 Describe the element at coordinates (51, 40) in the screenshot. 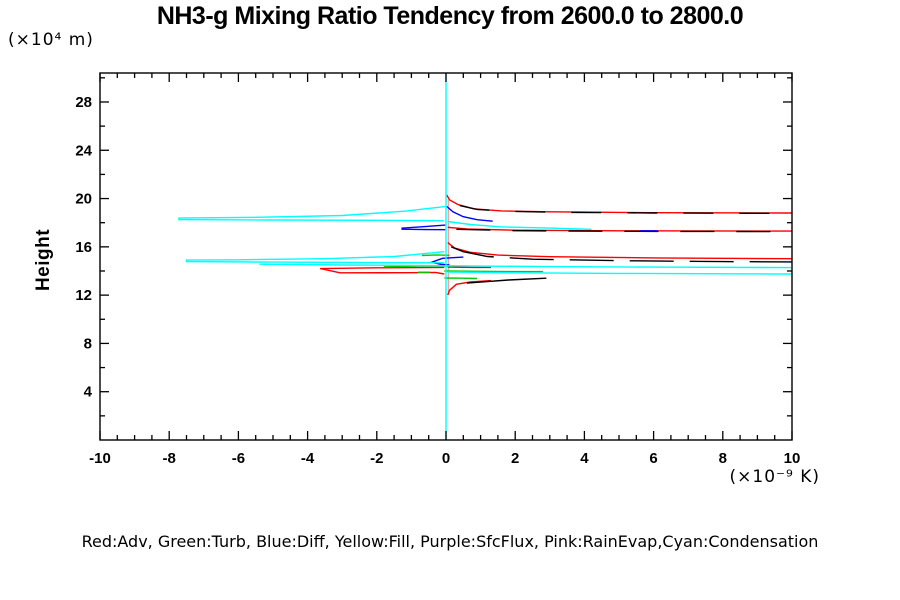

I see `y-axis-unit-label: (×10⁴ m)` at that location.